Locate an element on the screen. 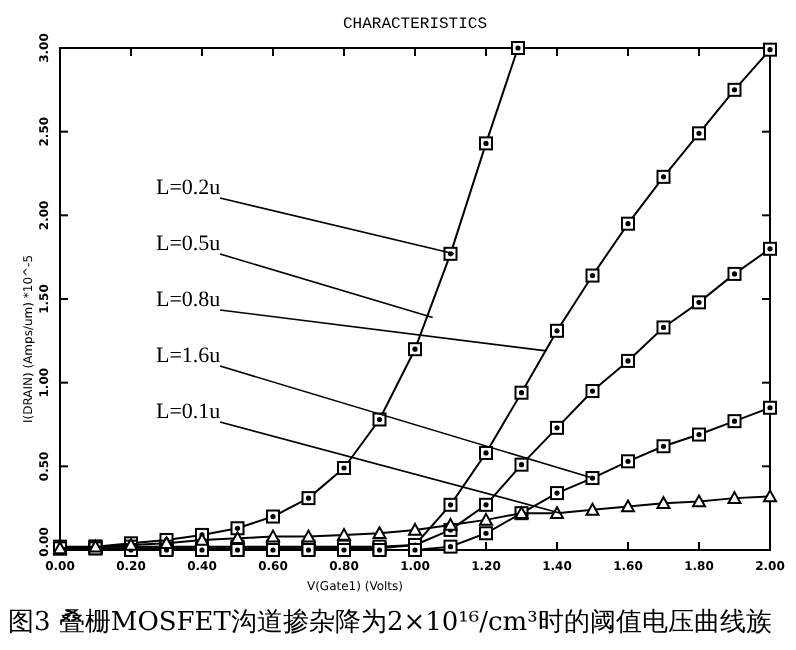 The image size is (796, 650). annotation: L=0.1u is located at coordinates (189, 412).